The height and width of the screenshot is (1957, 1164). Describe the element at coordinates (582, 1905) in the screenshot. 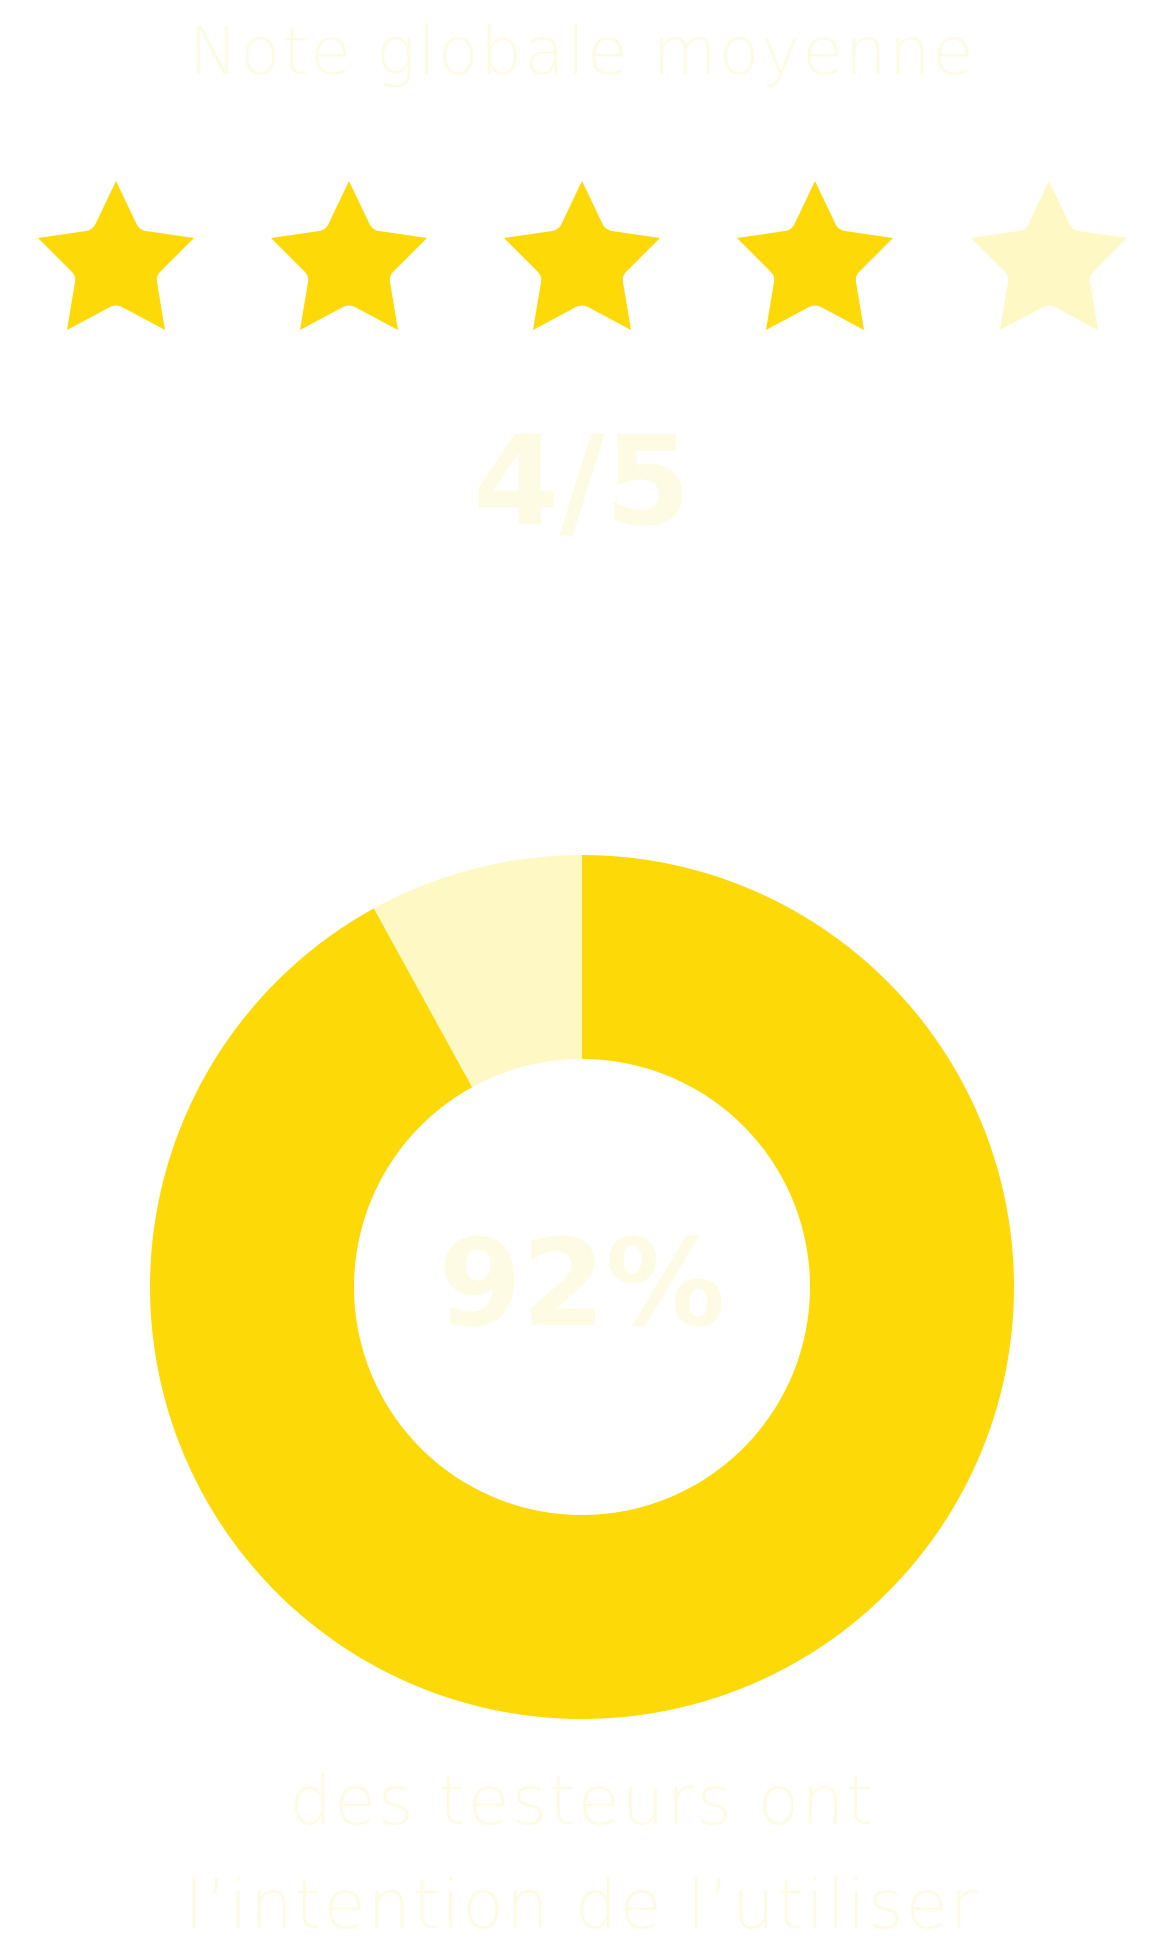

I see `caption-line-2: l’intention de l’utiliser` at that location.